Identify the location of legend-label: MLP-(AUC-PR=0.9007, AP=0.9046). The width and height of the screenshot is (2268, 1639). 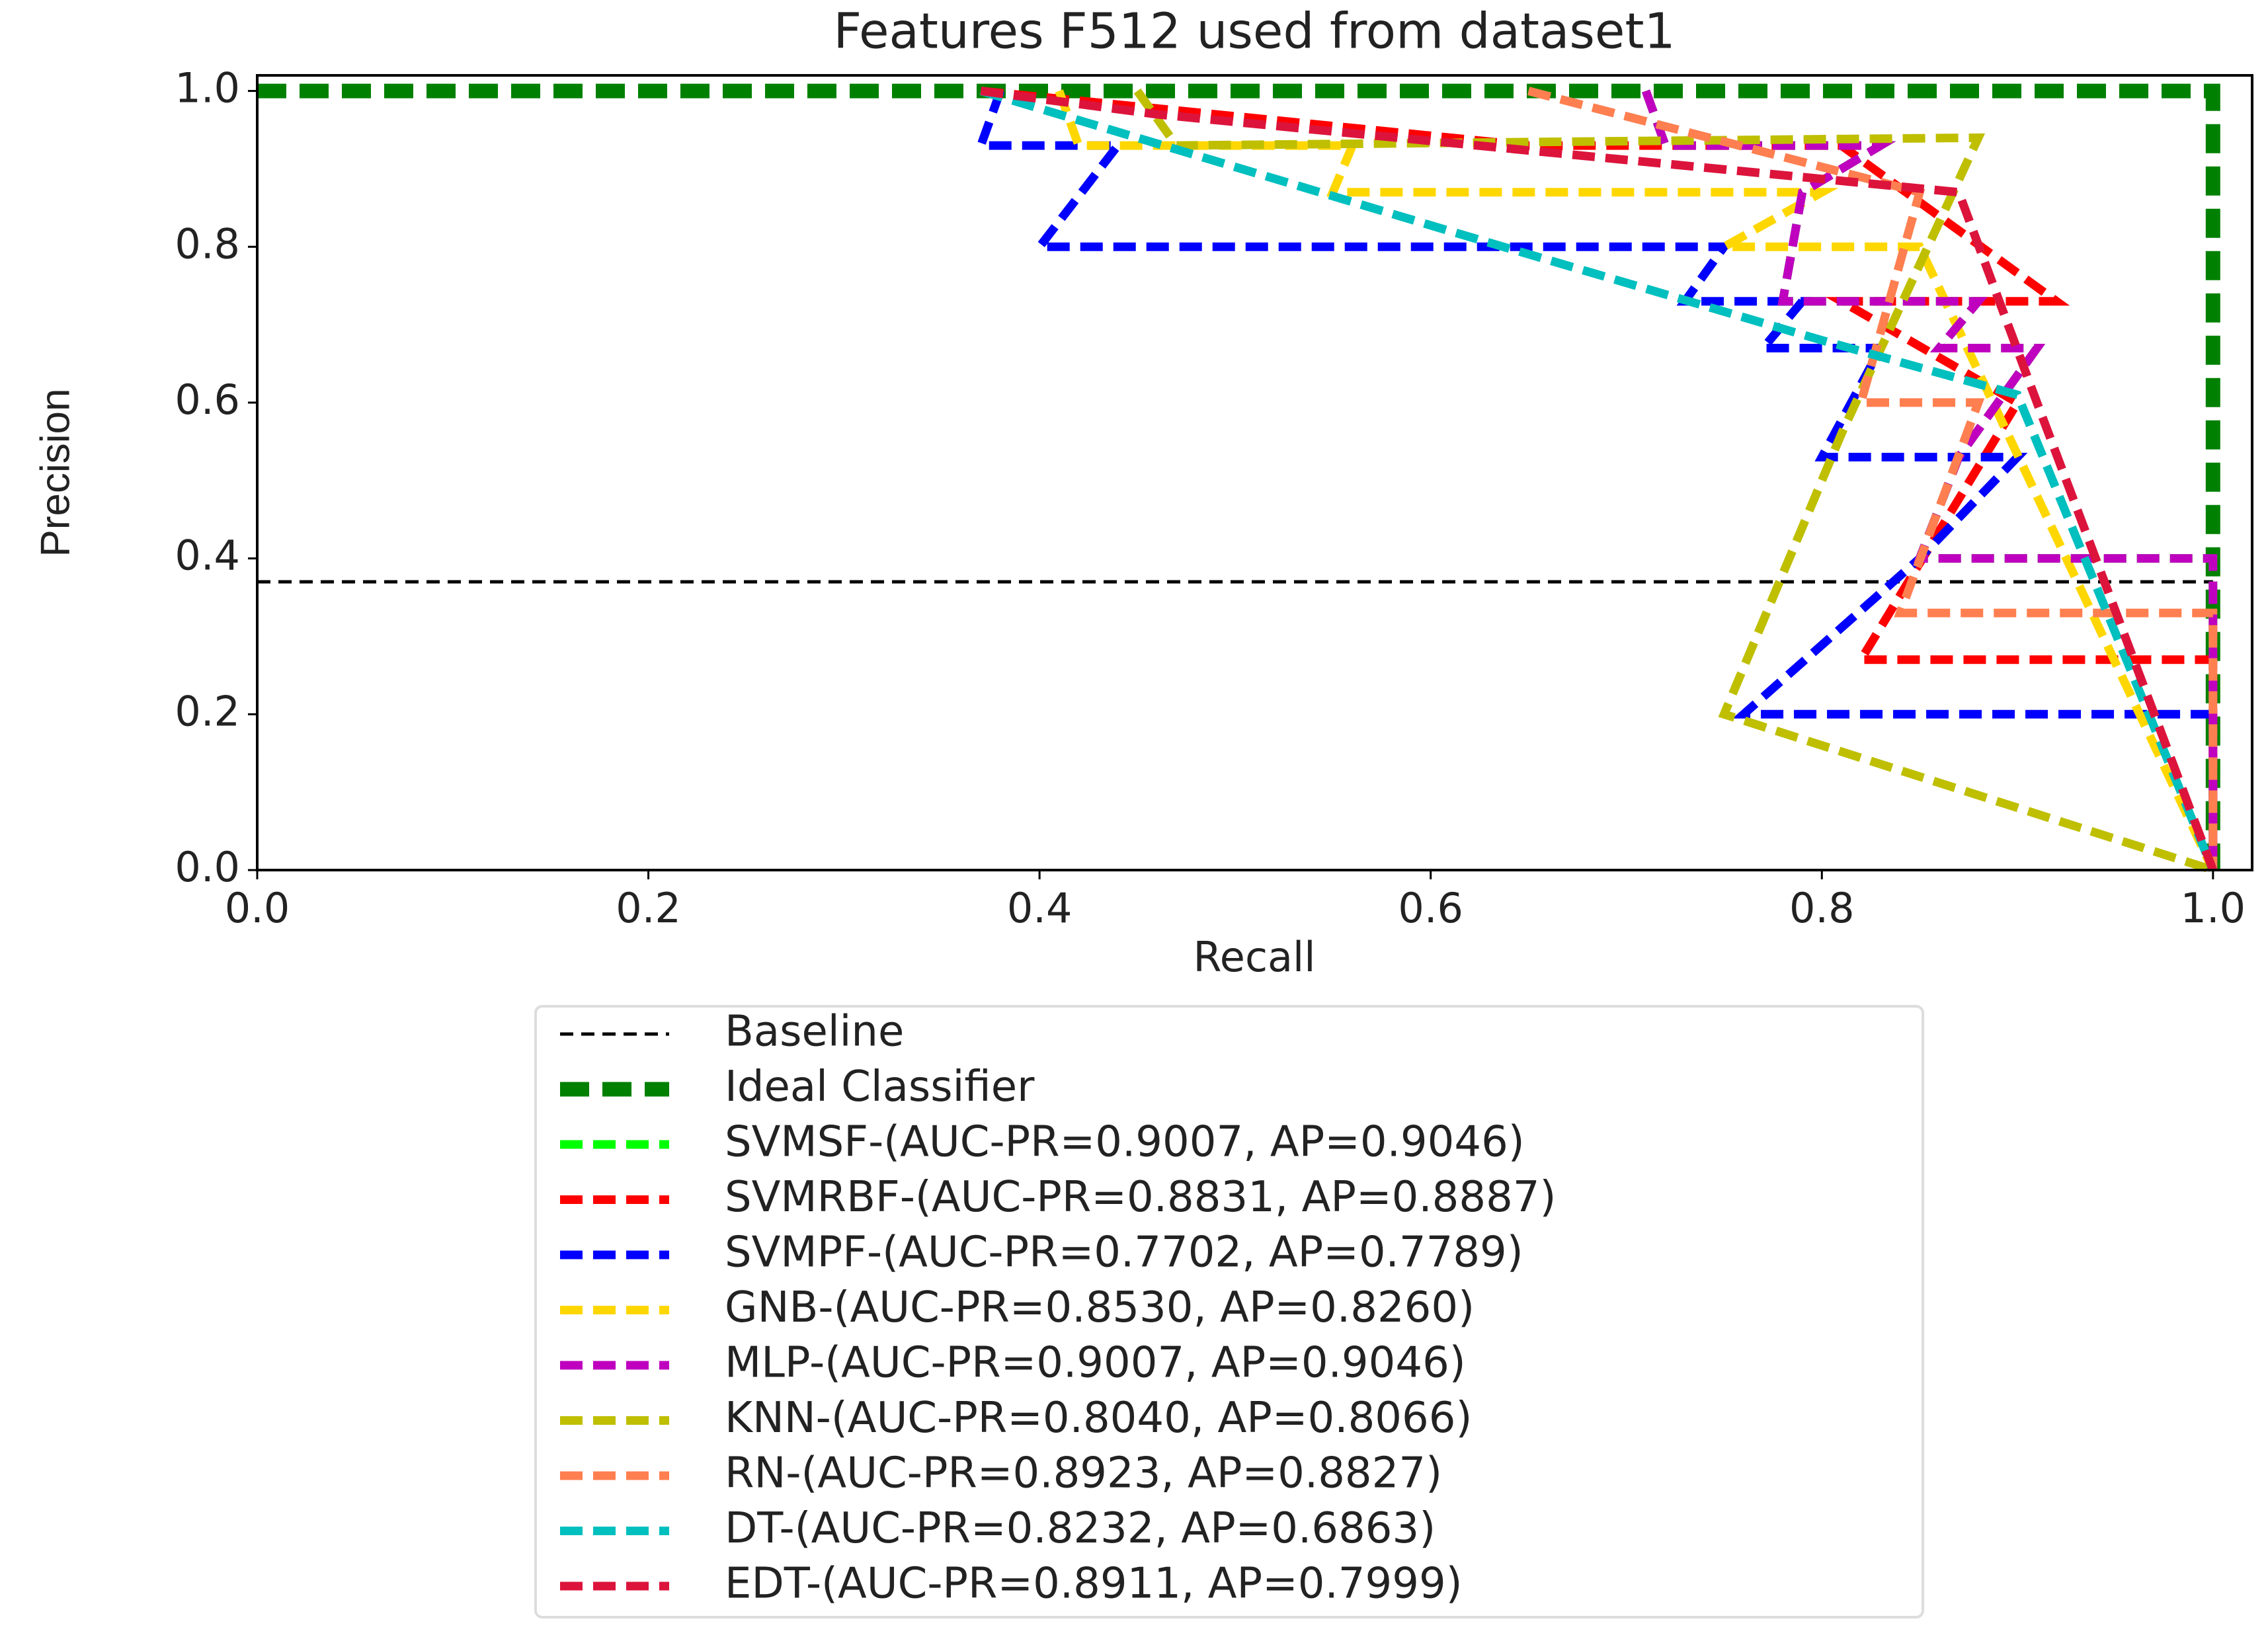
(1095, 1363).